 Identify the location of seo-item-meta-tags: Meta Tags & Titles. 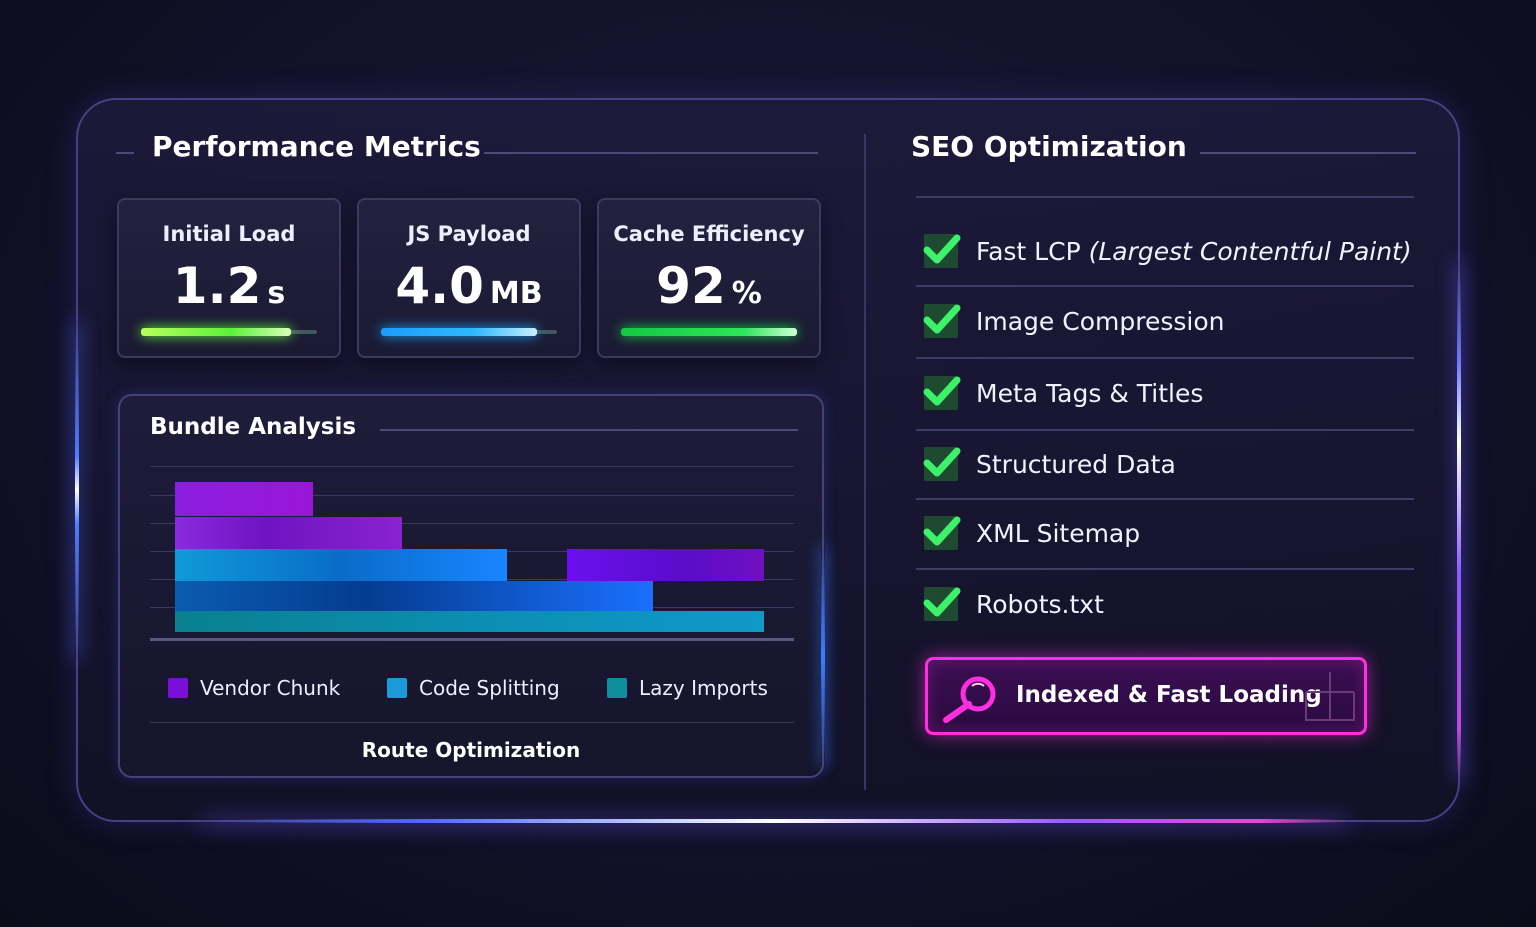
(1165, 393).